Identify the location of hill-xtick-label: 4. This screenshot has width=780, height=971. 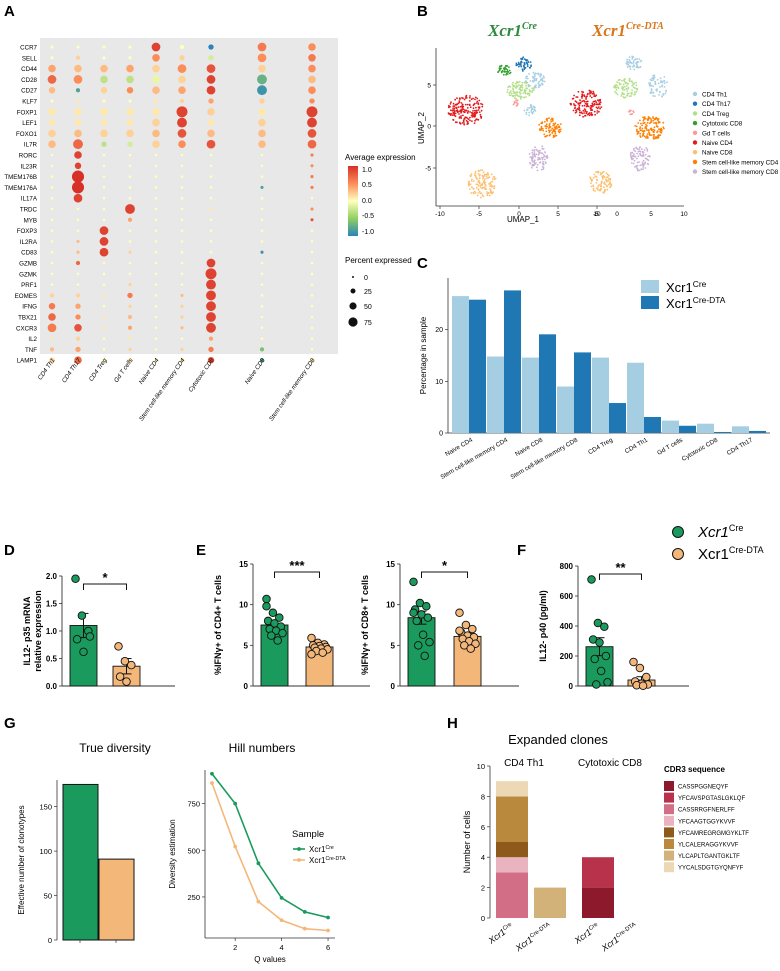
(282, 947).